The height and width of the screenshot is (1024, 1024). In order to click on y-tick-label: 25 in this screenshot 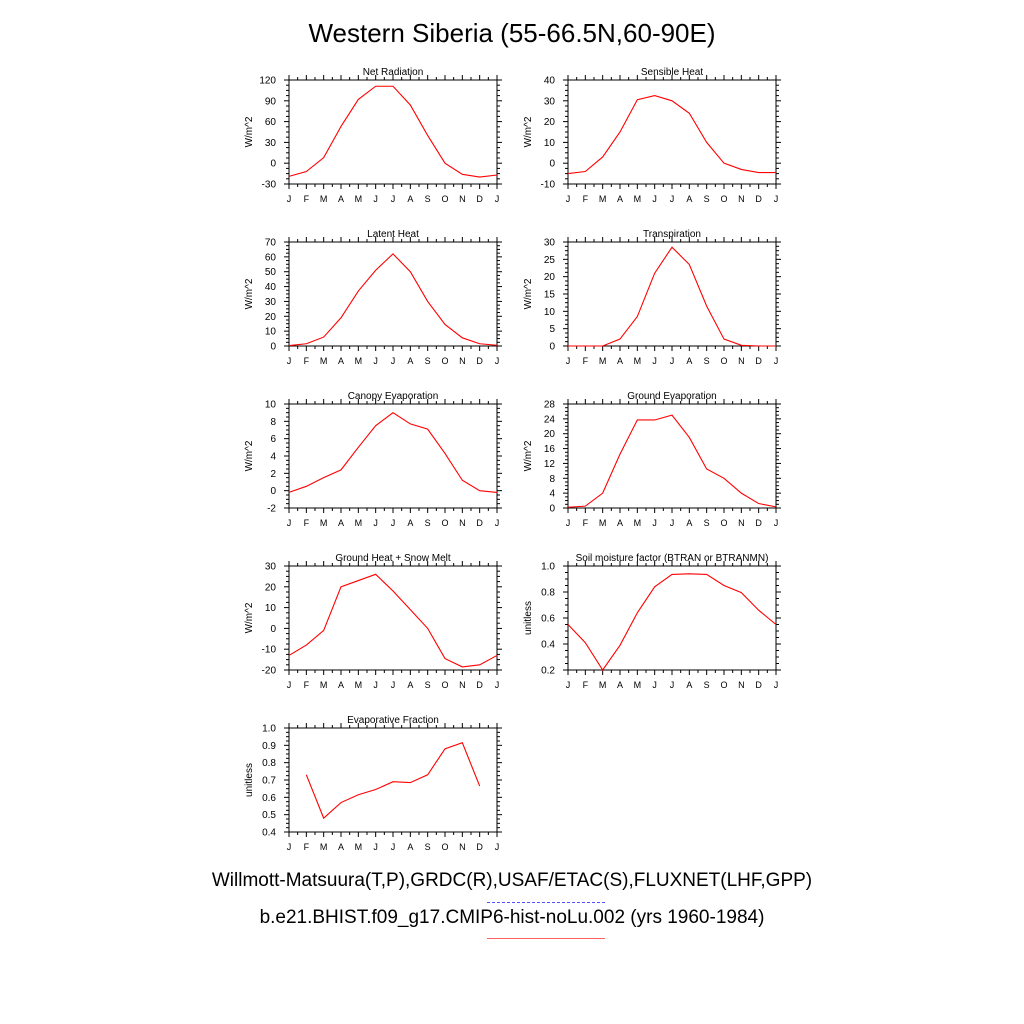, I will do `click(550, 260)`.